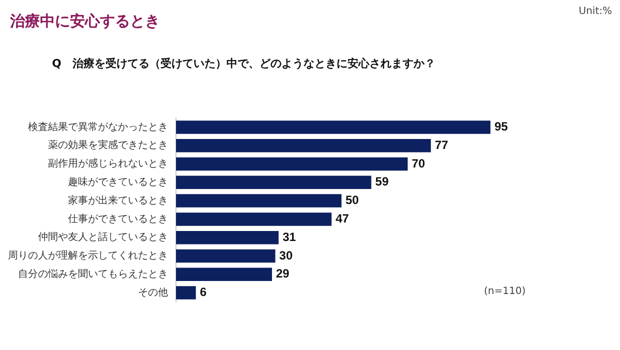 The width and height of the screenshot is (620, 350). Describe the element at coordinates (108, 164) in the screenshot. I see `y-tick-label: 副作用が感じられないとき` at that location.